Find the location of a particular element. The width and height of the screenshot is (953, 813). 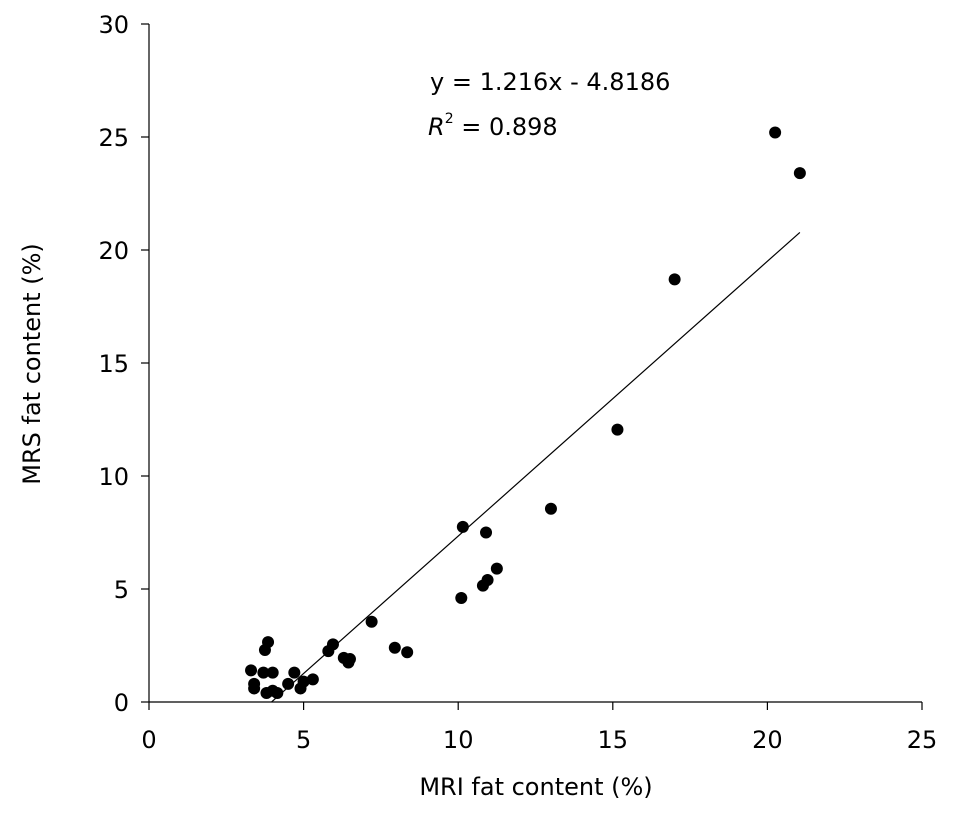

y-tick-label: 20 is located at coordinates (113, 251).